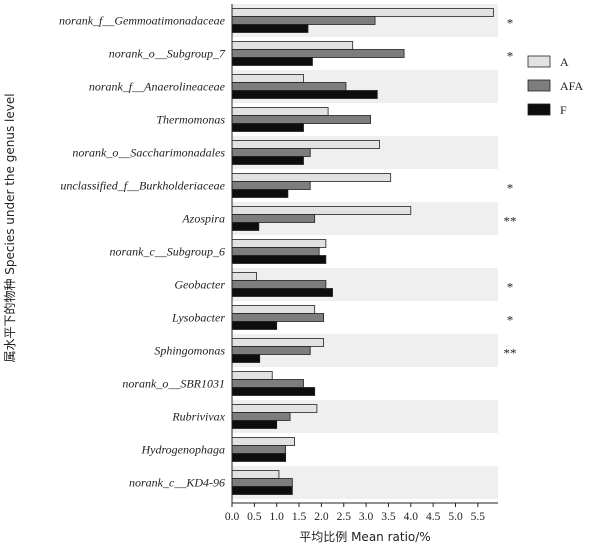 This screenshot has height=549, width=600. I want to click on legend: A AFA F, so click(555, 86).